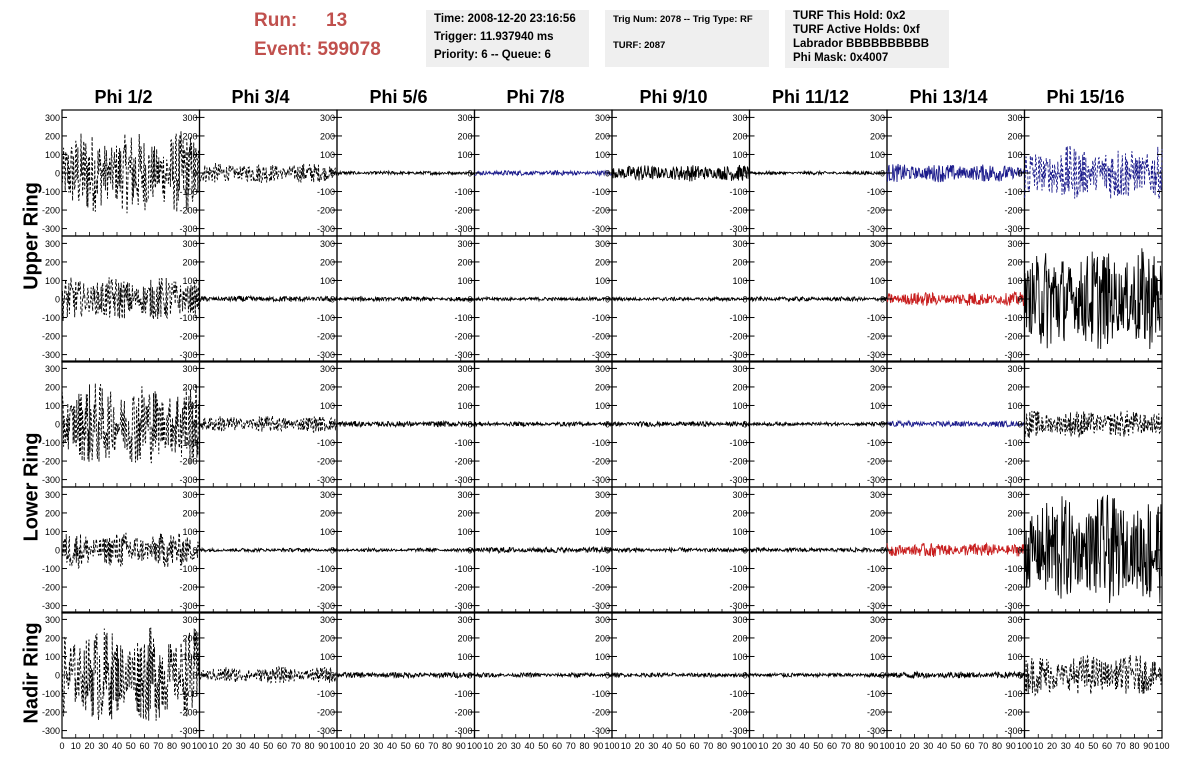 The width and height of the screenshot is (1196, 772). I want to click on y-tick-label-r3-c2-0: 300, so click(189, 369).